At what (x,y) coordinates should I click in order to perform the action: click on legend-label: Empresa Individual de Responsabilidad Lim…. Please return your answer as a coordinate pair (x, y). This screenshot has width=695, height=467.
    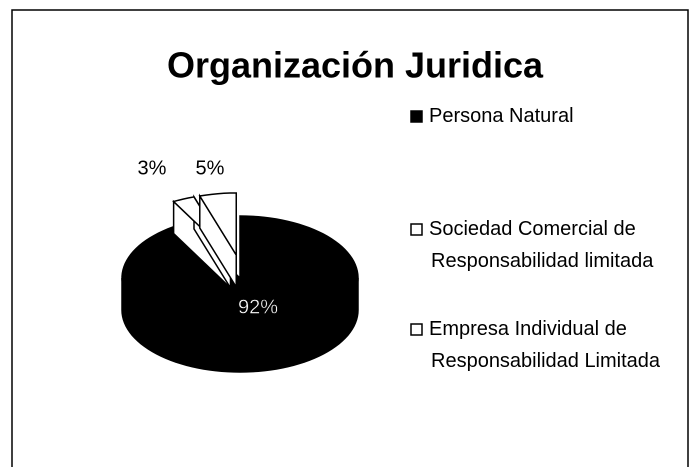
    Looking at the image, I should click on (545, 345).